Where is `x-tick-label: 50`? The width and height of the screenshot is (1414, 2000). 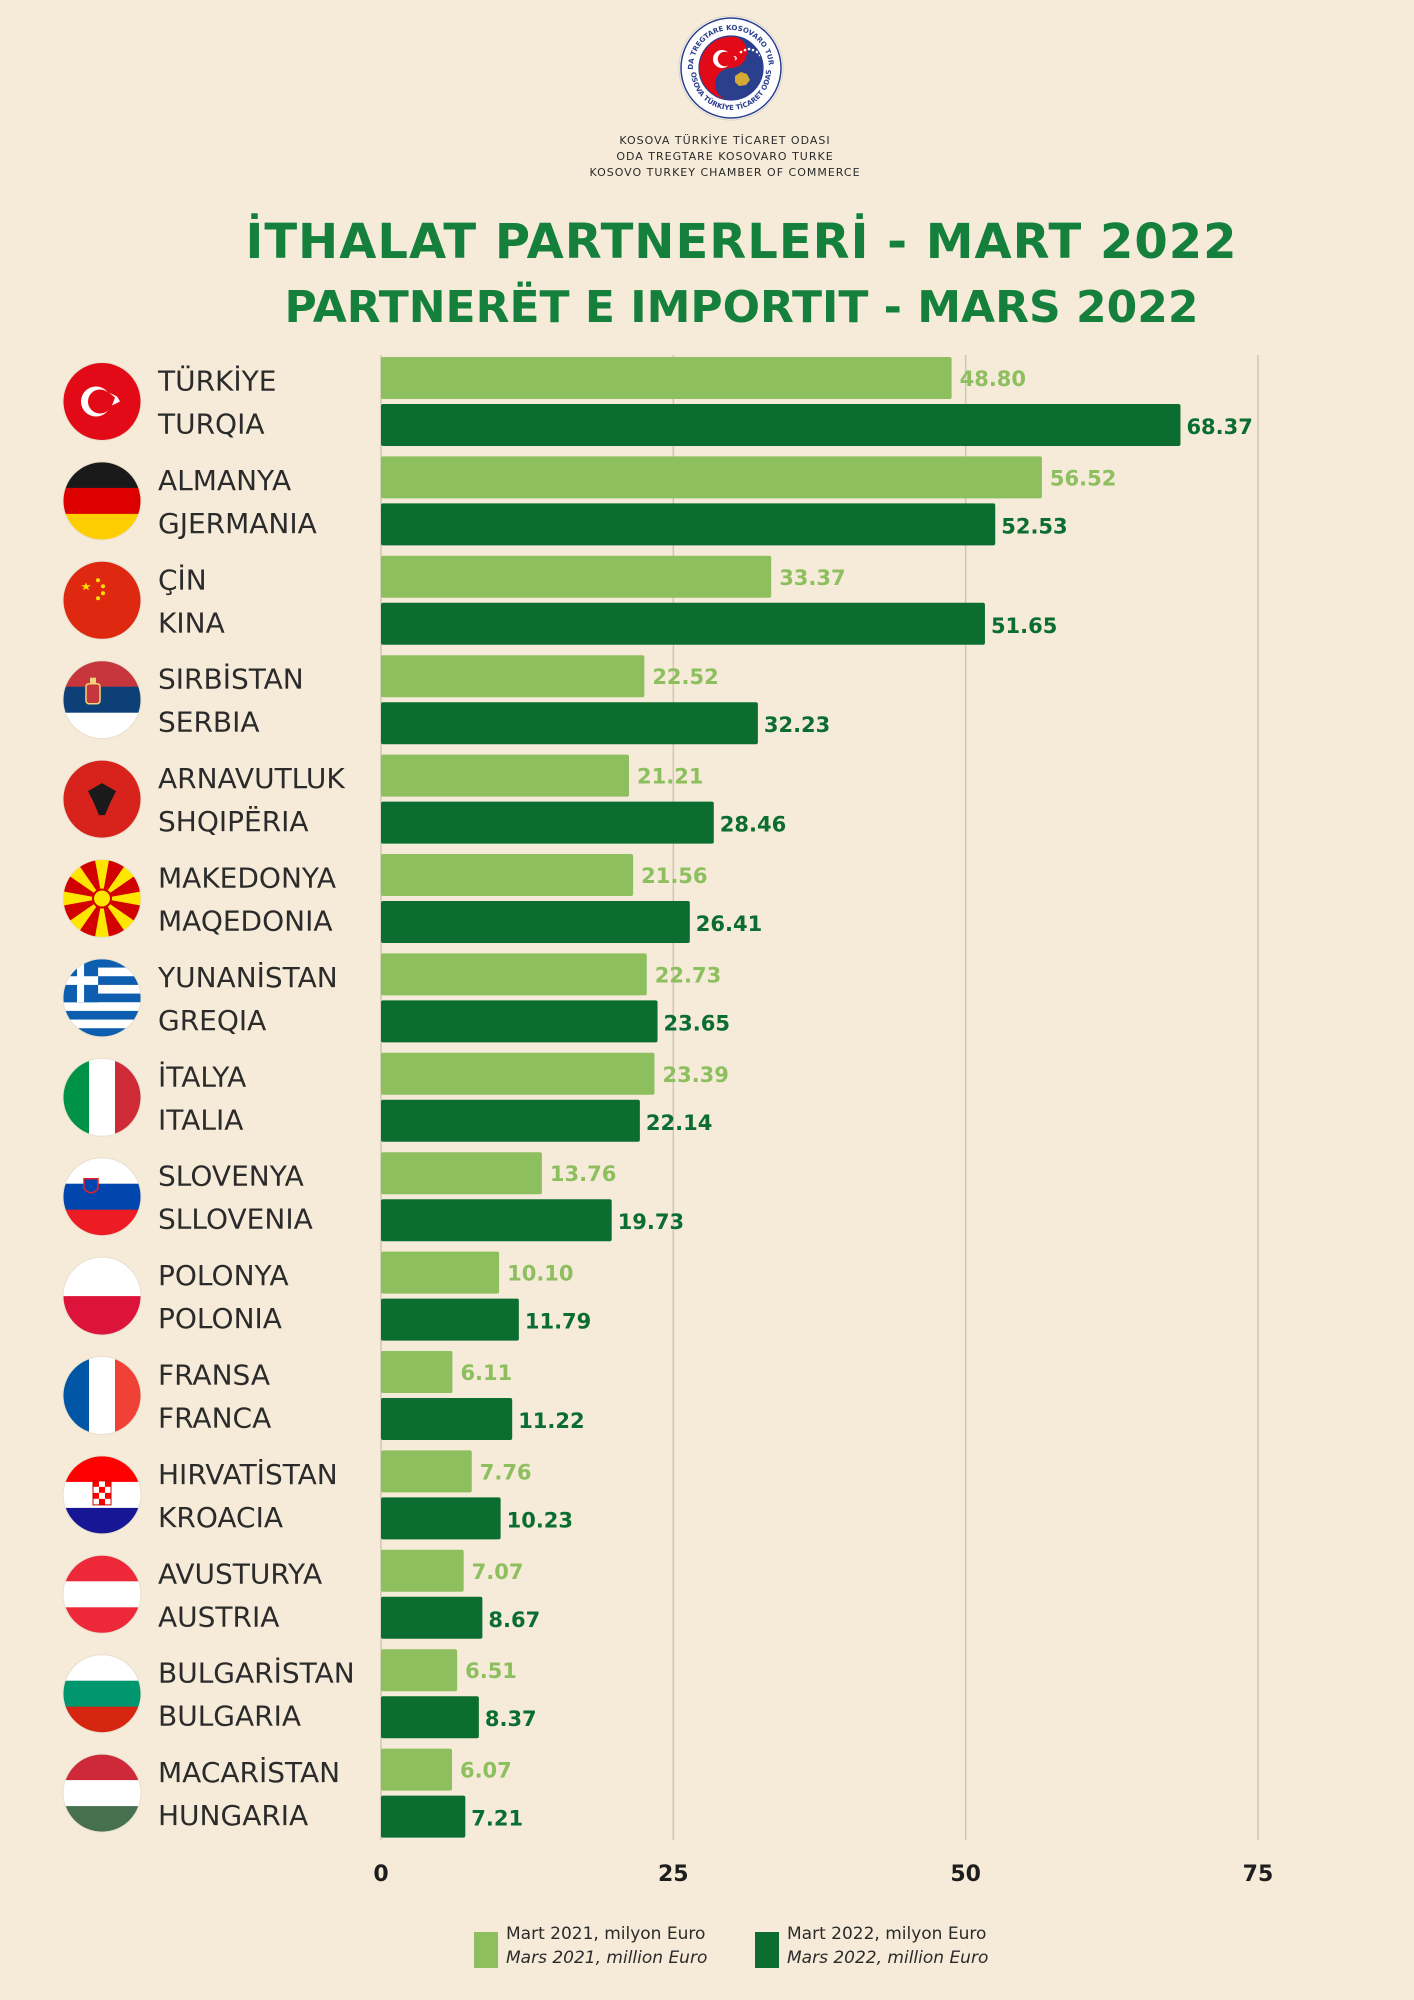
x-tick-label: 50 is located at coordinates (965, 1874).